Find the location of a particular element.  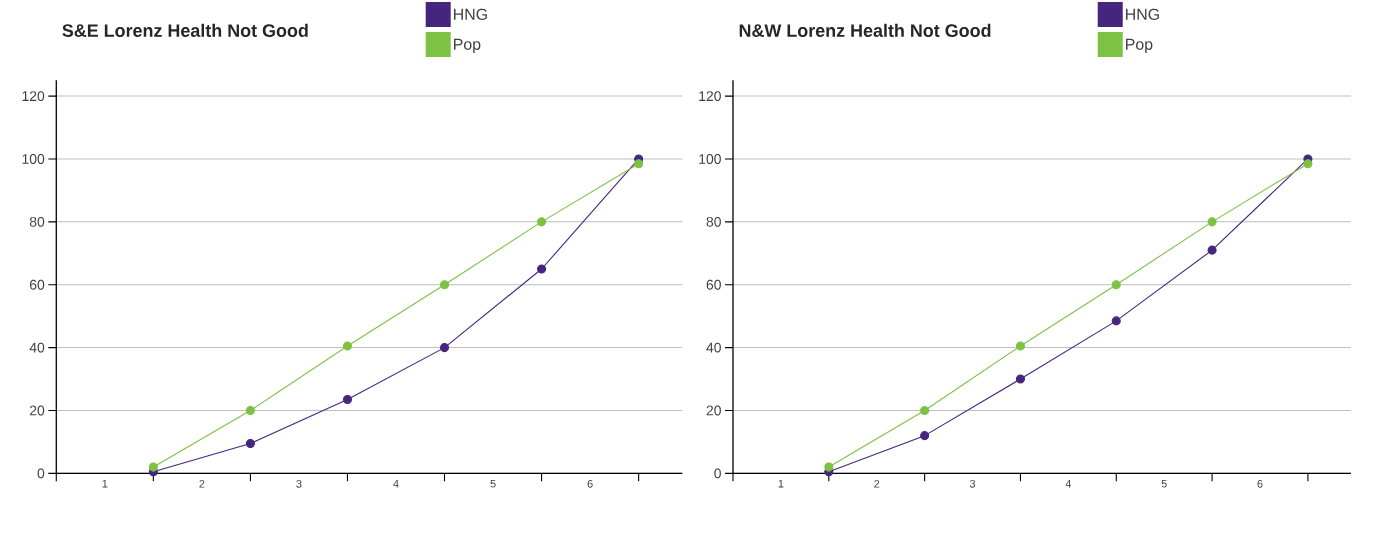

chart-title: S&E Lorenz Health Not Good is located at coordinates (185, 30).